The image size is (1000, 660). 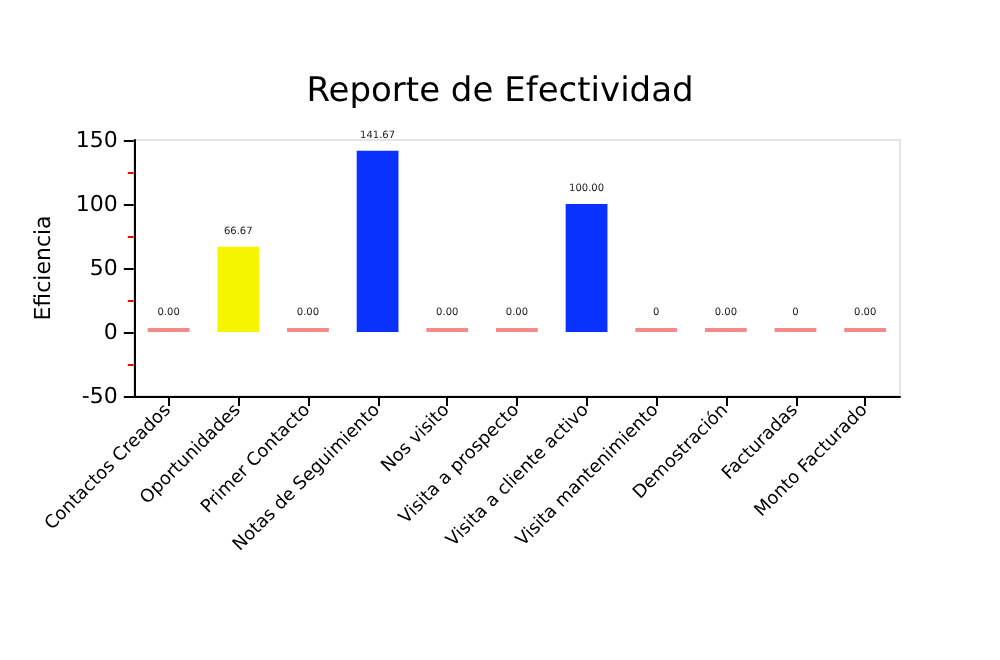 I want to click on y-tick-label: 0, so click(x=110, y=332).